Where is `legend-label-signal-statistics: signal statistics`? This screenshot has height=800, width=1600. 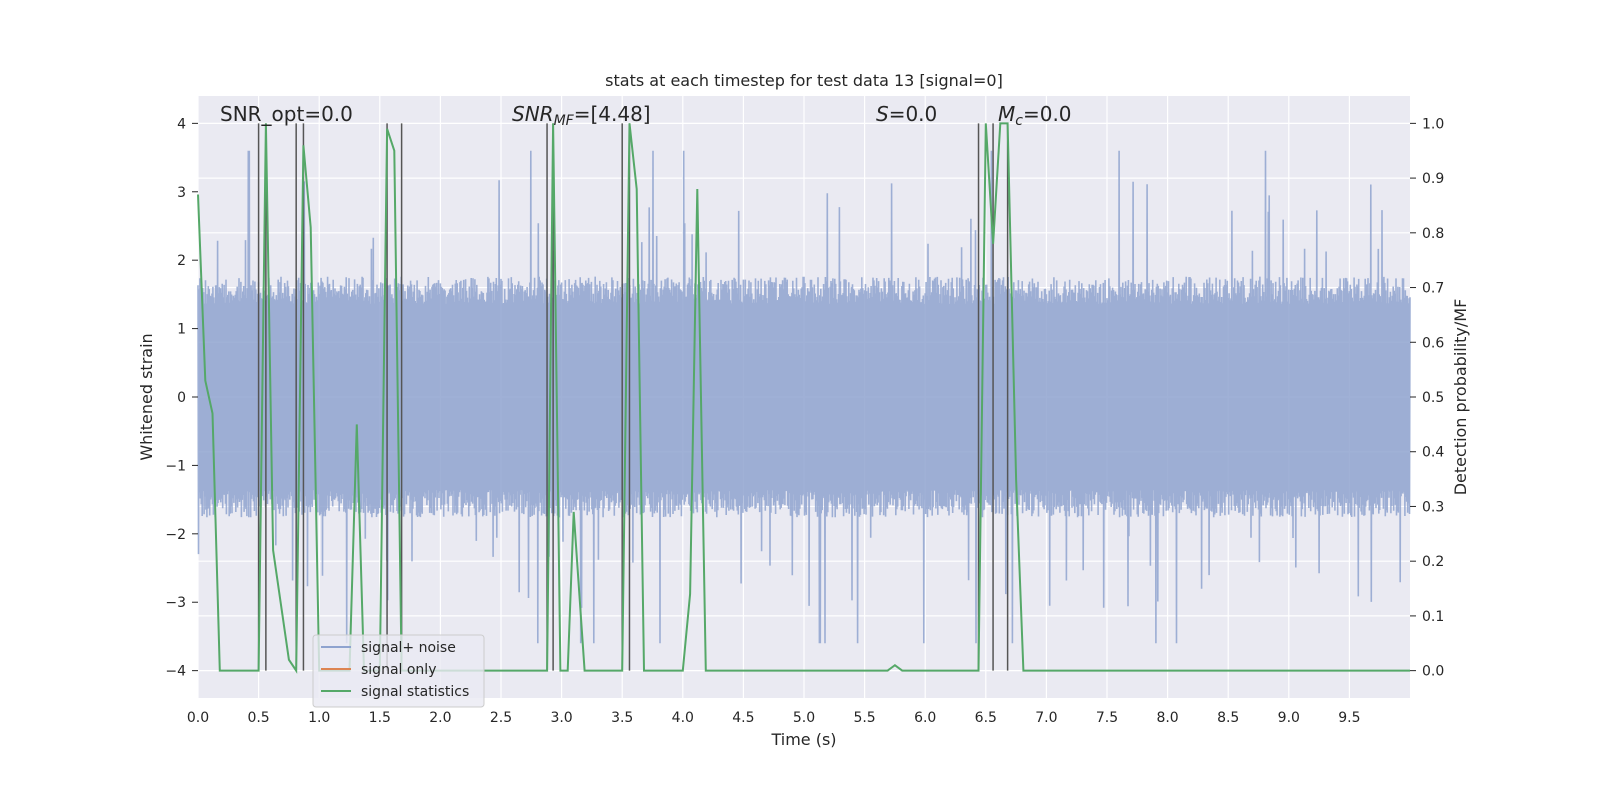
legend-label-signal-statistics: signal statistics is located at coordinates (415, 692).